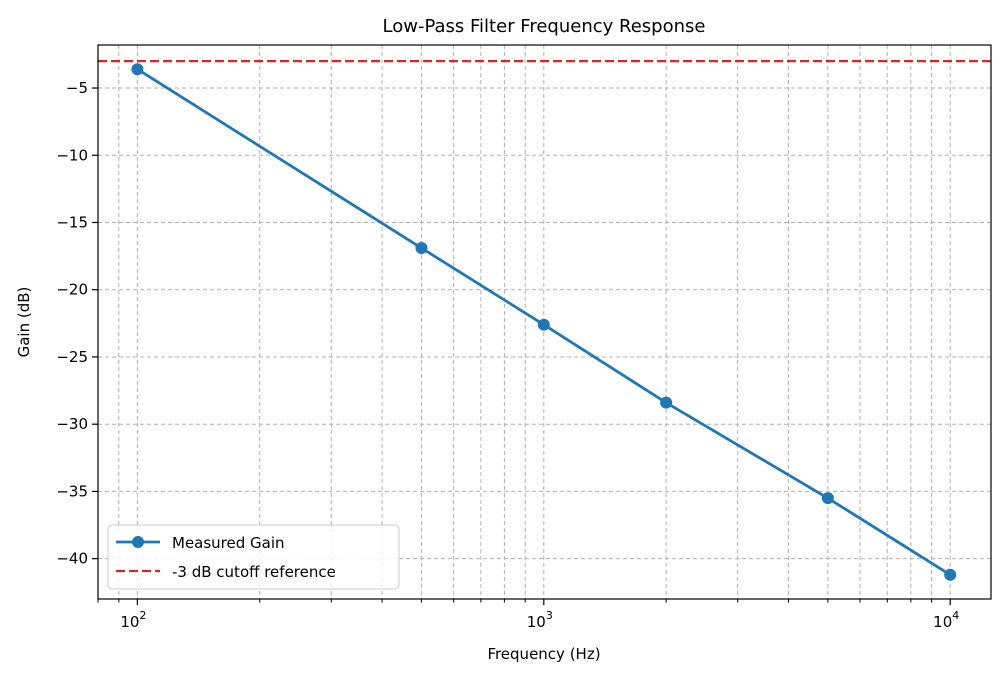 This screenshot has width=1004, height=682. Describe the element at coordinates (544, 26) in the screenshot. I see `chart-title: Low-Pass Filter Frequency Response` at that location.